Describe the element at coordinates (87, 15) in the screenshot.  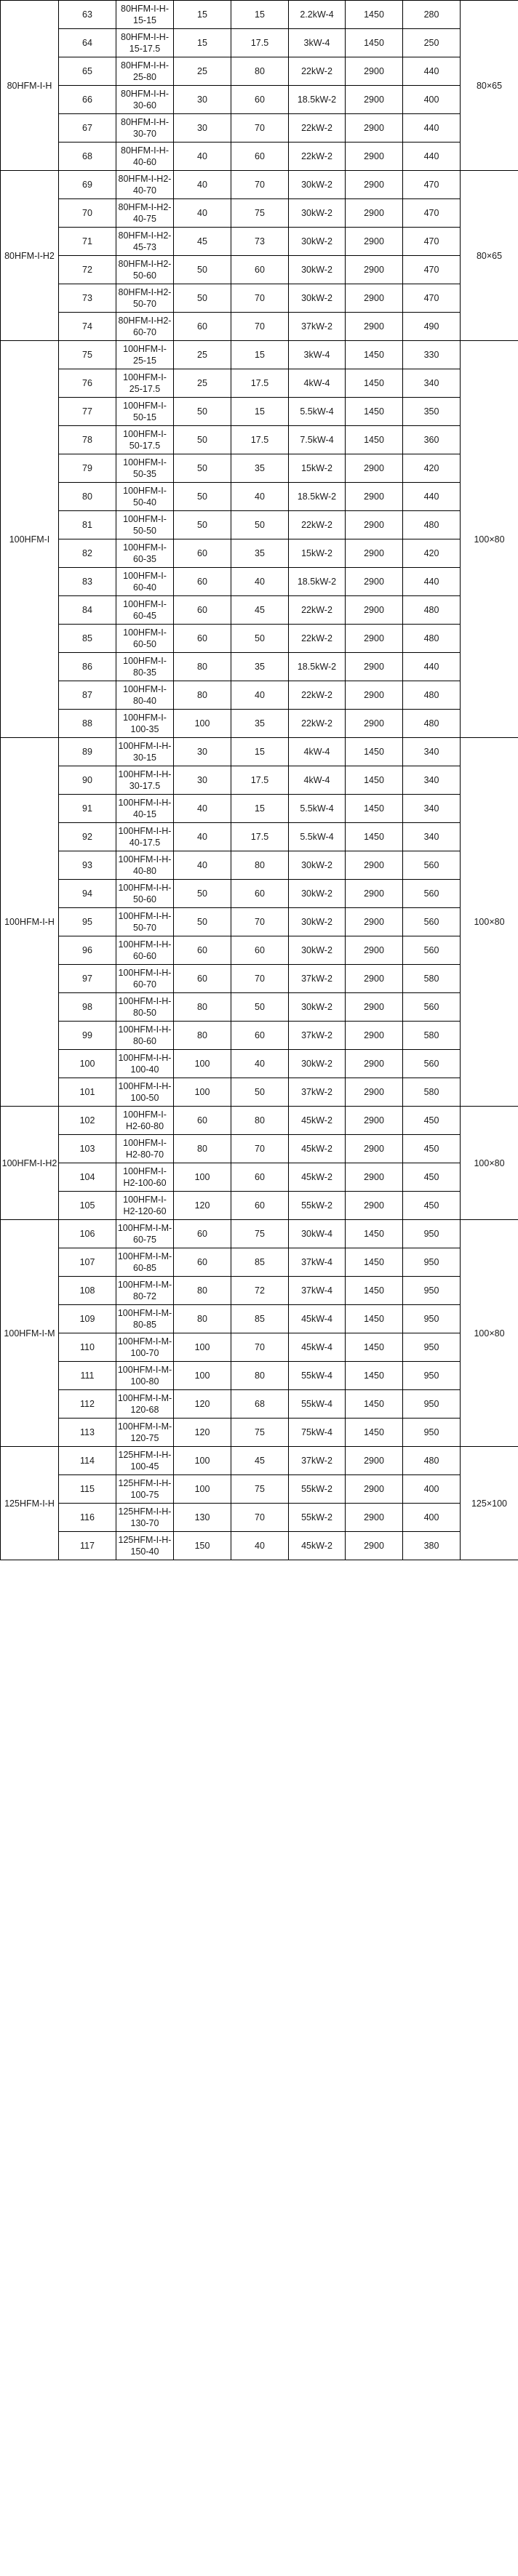
I see `row-number-cell: 63` at that location.